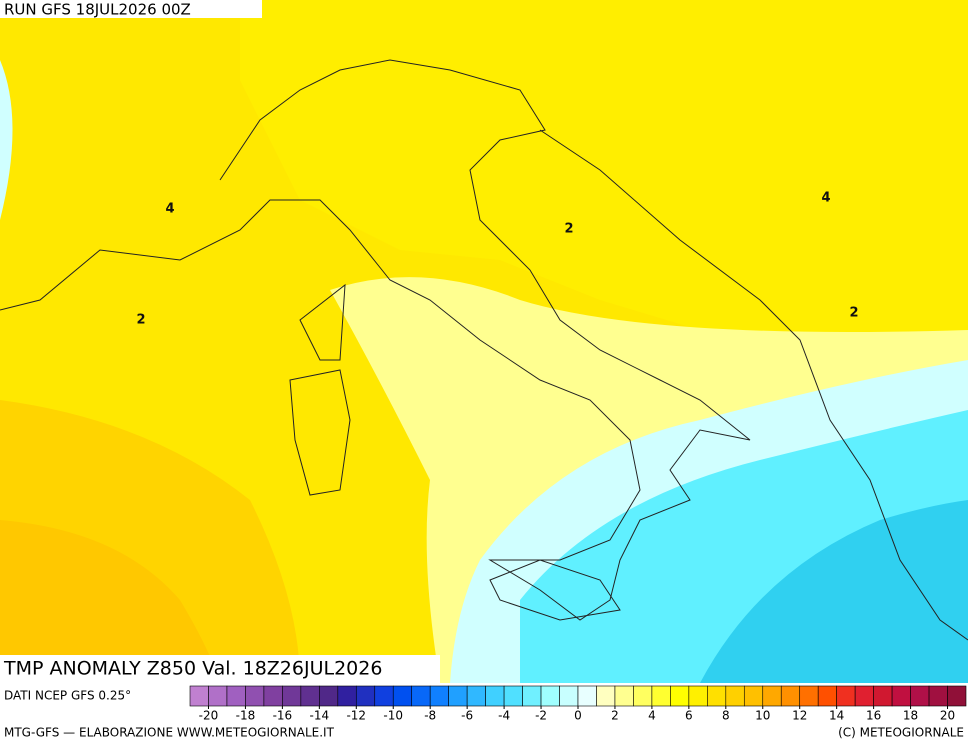 The width and height of the screenshot is (968, 745). I want to click on run-label: RUN GFS 18JUL2026 00Z, so click(97, 10).